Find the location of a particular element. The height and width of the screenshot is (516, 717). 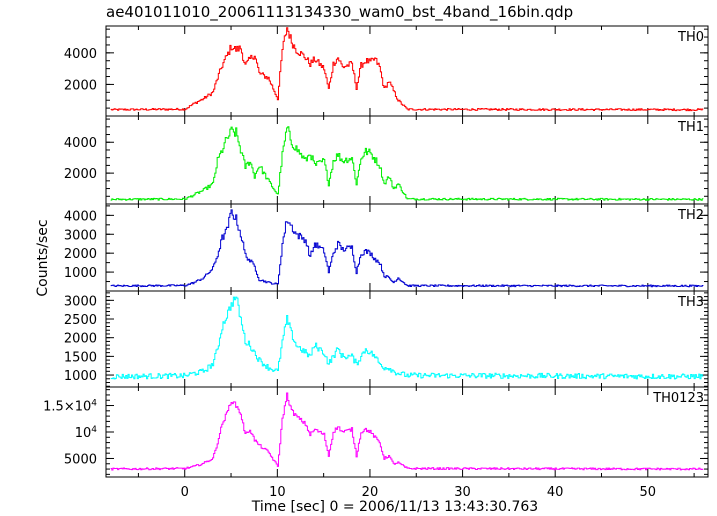

light-curve-th3 is located at coordinates (407, 338).